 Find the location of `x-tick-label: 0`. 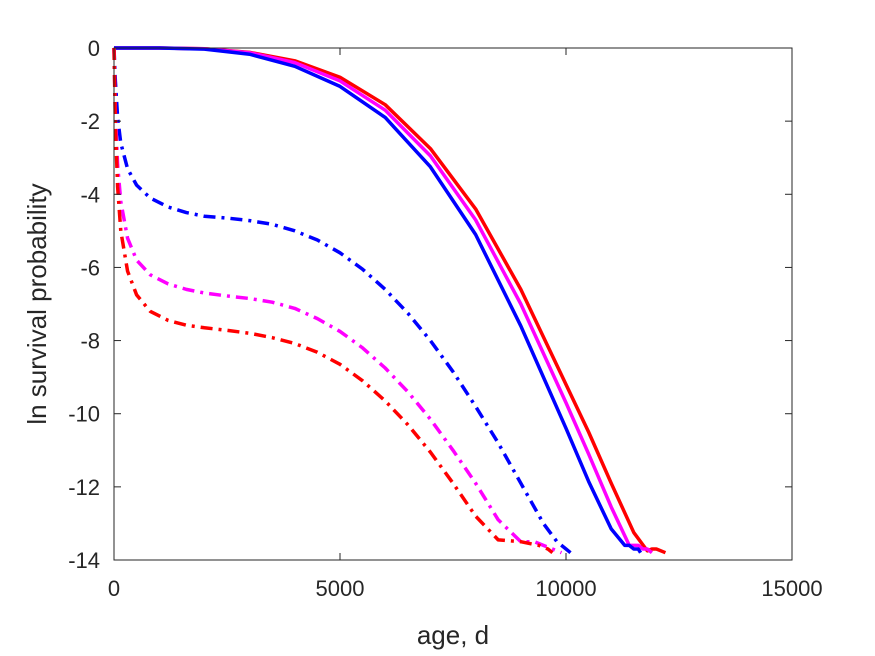

x-tick-label: 0 is located at coordinates (114, 588).